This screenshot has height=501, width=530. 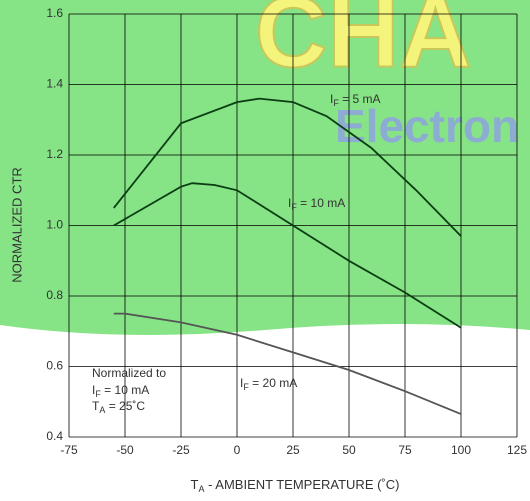 What do you see at coordinates (461, 450) in the screenshot?
I see `x-tick-label: 100` at bounding box center [461, 450].